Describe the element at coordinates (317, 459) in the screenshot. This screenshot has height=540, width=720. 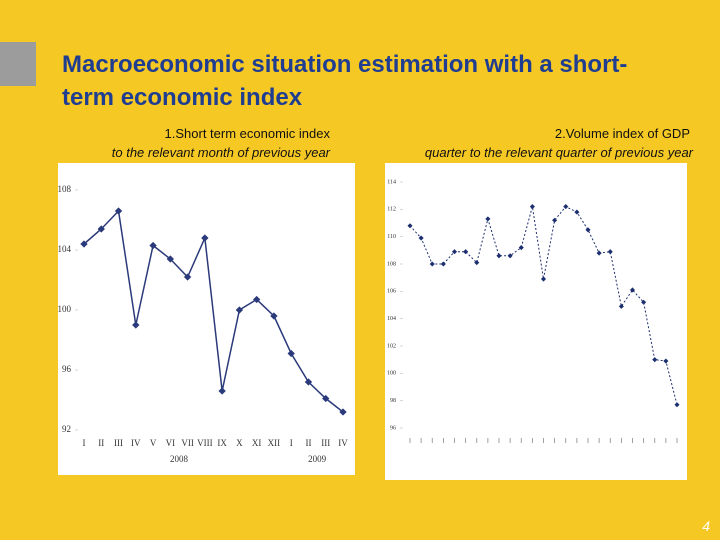
I see `x-group-label: 2009` at that location.